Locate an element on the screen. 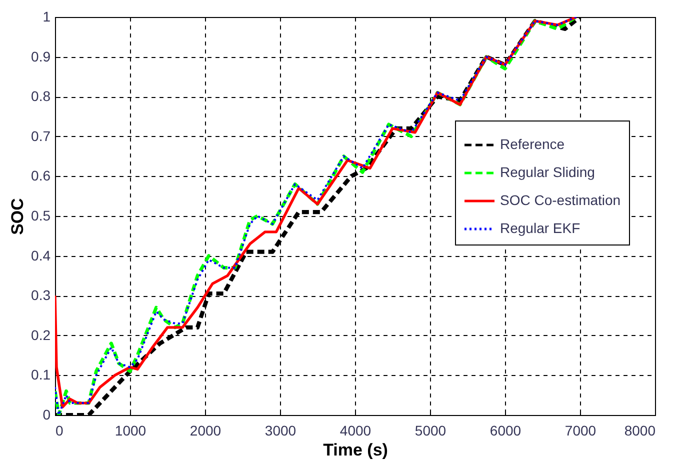 The height and width of the screenshot is (467, 693). x-tick-label: 1000 is located at coordinates (130, 430).